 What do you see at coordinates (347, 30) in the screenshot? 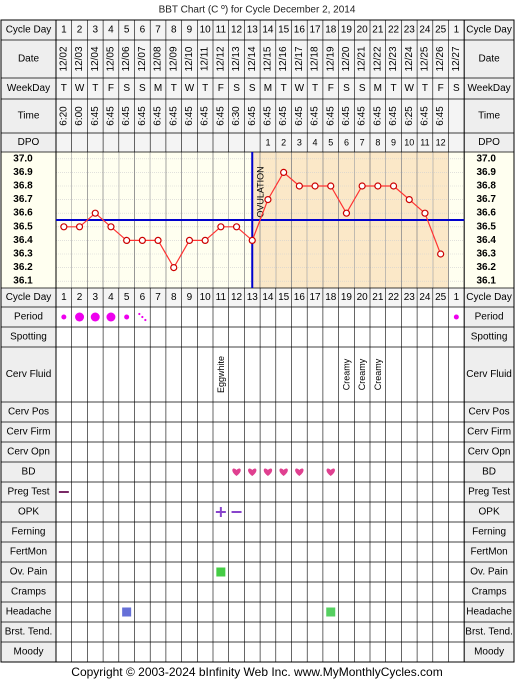
I see `cycle-day-cell: 19` at bounding box center [347, 30].